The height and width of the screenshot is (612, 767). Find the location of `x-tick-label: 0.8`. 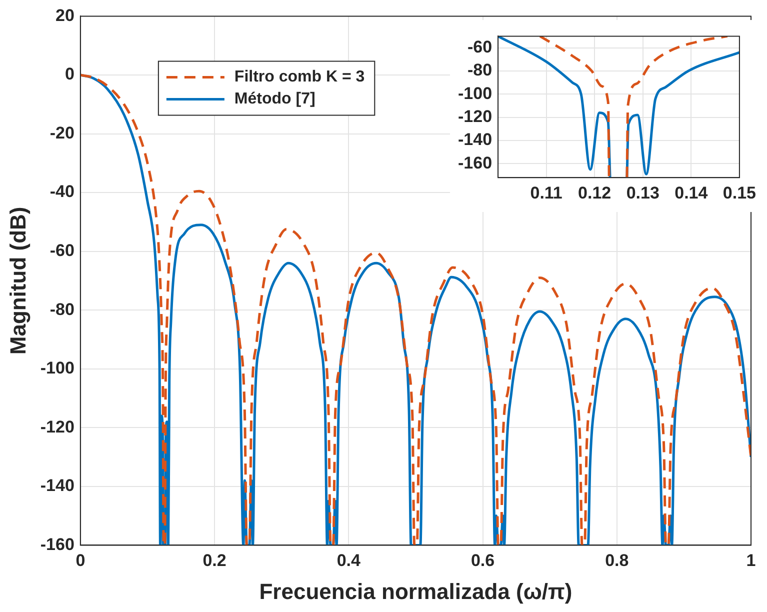

x-tick-label: 0.8 is located at coordinates (617, 560).